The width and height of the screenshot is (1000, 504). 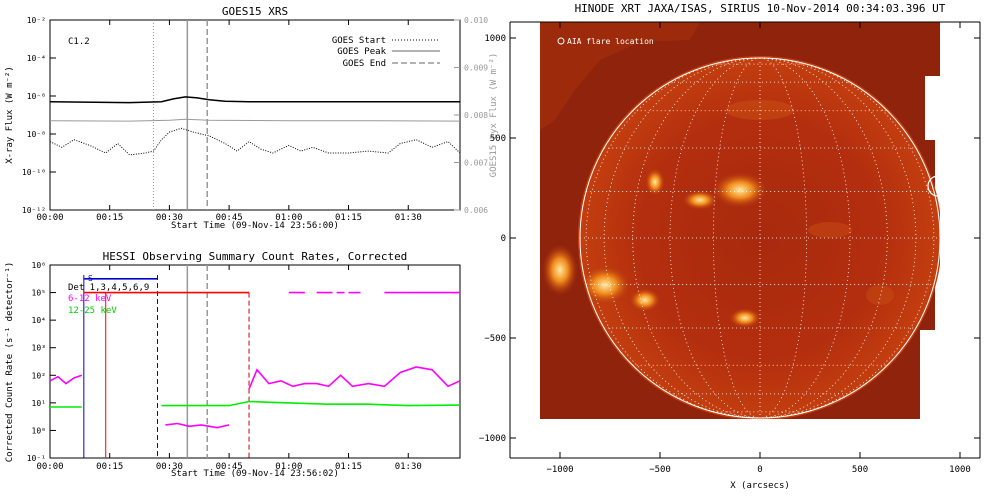 What do you see at coordinates (39, 320) in the screenshot?
I see `hessi-ytick-label: 10⁴` at bounding box center [39, 320].